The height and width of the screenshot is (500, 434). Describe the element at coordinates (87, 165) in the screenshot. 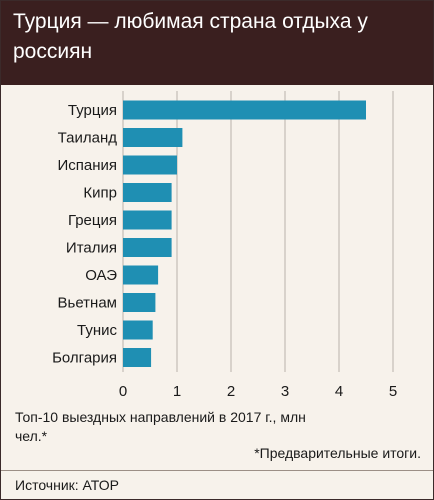

I see `category-label: Испания` at that location.